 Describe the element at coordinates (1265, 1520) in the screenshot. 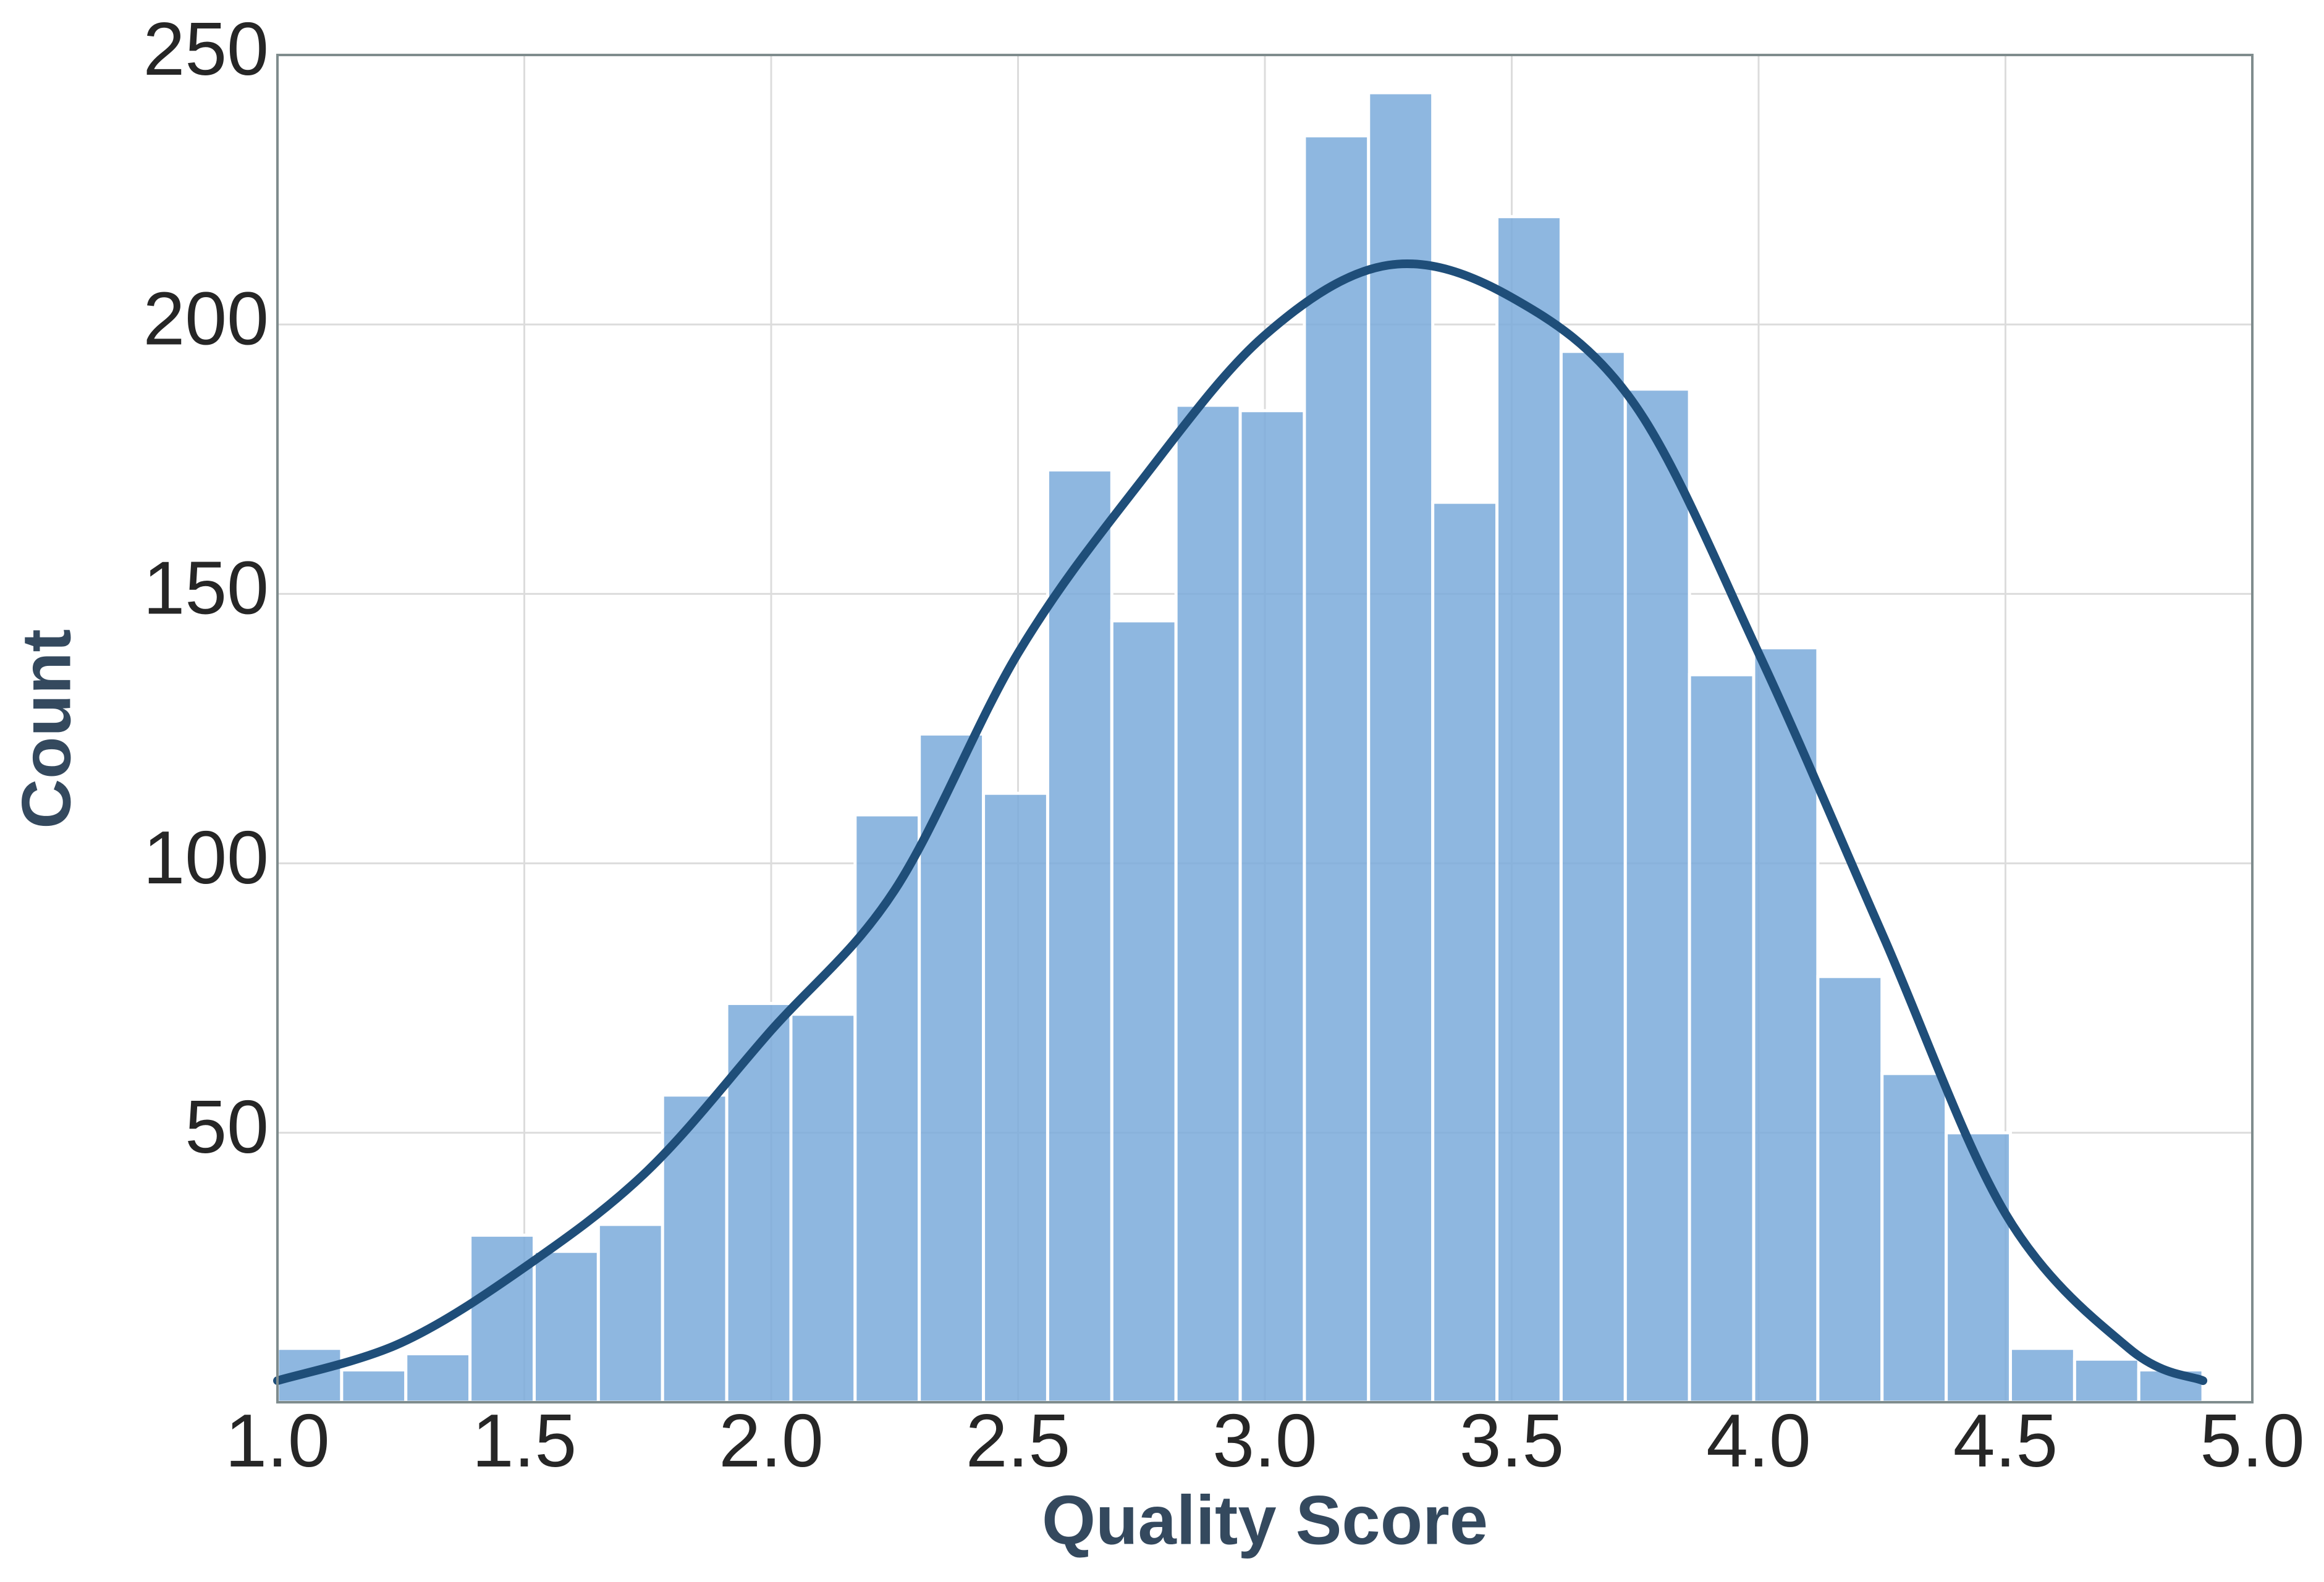

I see `x-axis-label: Quality Score` at that location.